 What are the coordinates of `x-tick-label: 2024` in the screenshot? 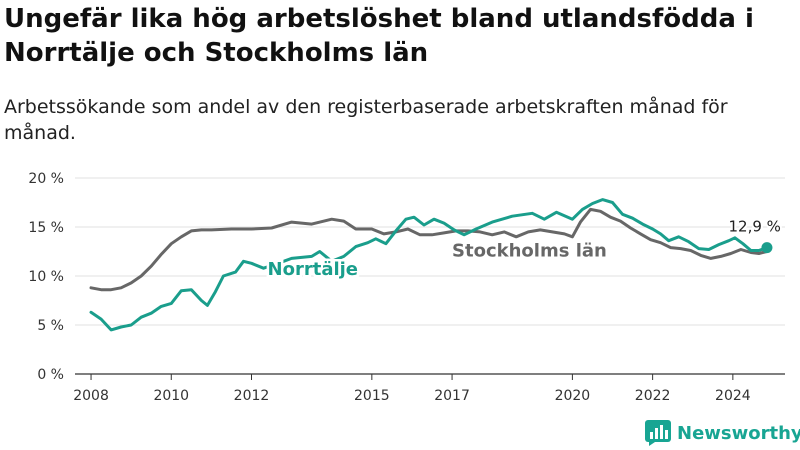 It's located at (733, 396).